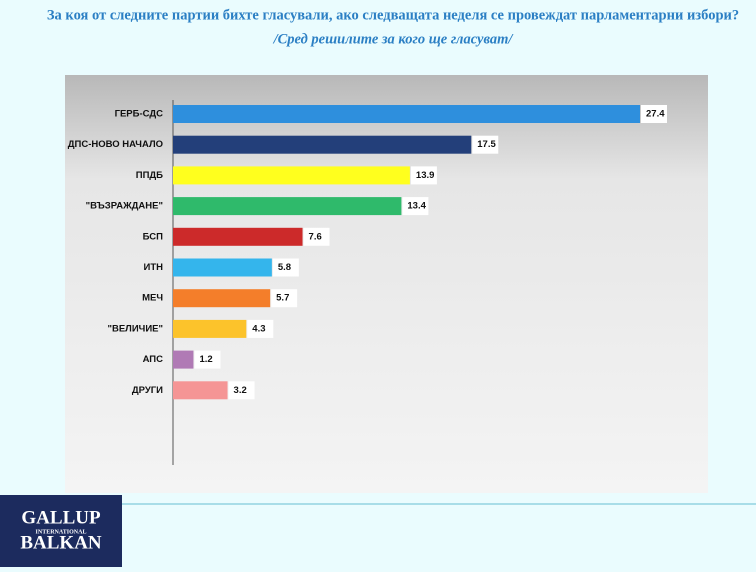 The height and width of the screenshot is (572, 756). I want to click on category-label: "ВЕЛИЧИЕ", so click(135, 328).